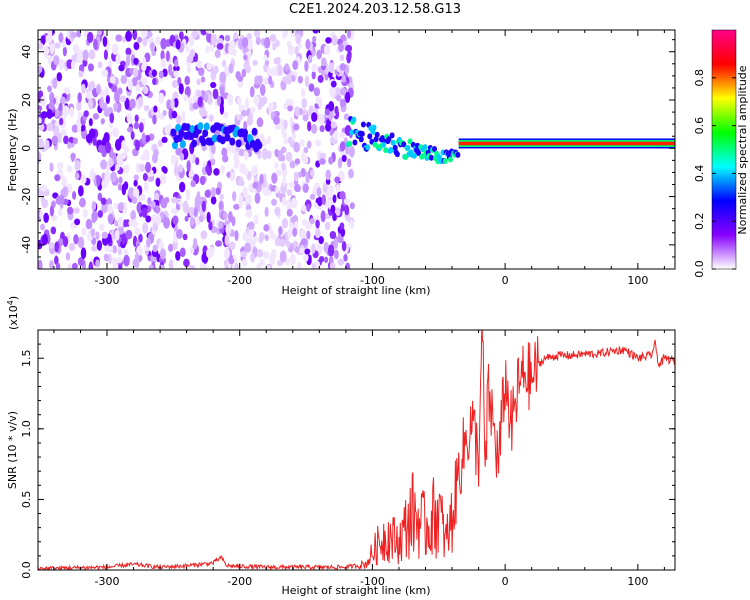 The image size is (750, 600). What do you see at coordinates (724, 149) in the screenshot?
I see `colorbar-gradient` at bounding box center [724, 149].